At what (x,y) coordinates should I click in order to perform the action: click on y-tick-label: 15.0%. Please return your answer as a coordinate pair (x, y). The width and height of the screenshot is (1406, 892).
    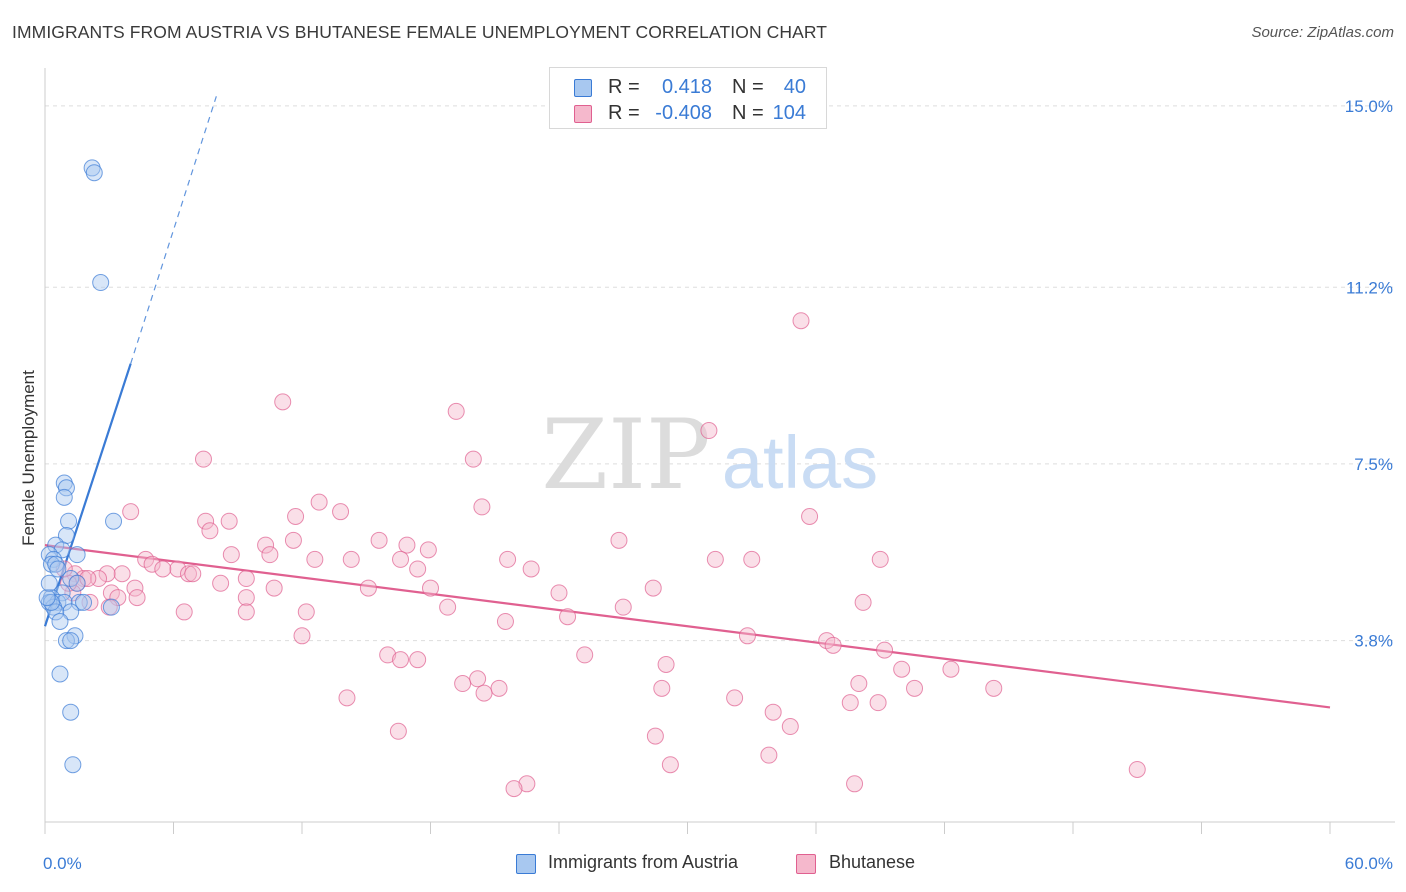
    Looking at the image, I should click on (1369, 106).